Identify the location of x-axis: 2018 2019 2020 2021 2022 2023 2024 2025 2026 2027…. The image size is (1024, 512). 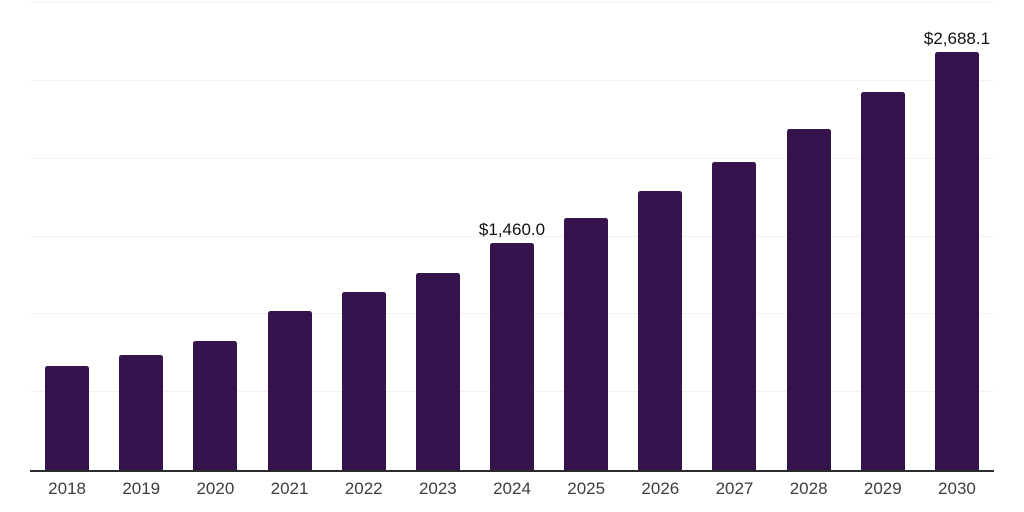
(512, 489).